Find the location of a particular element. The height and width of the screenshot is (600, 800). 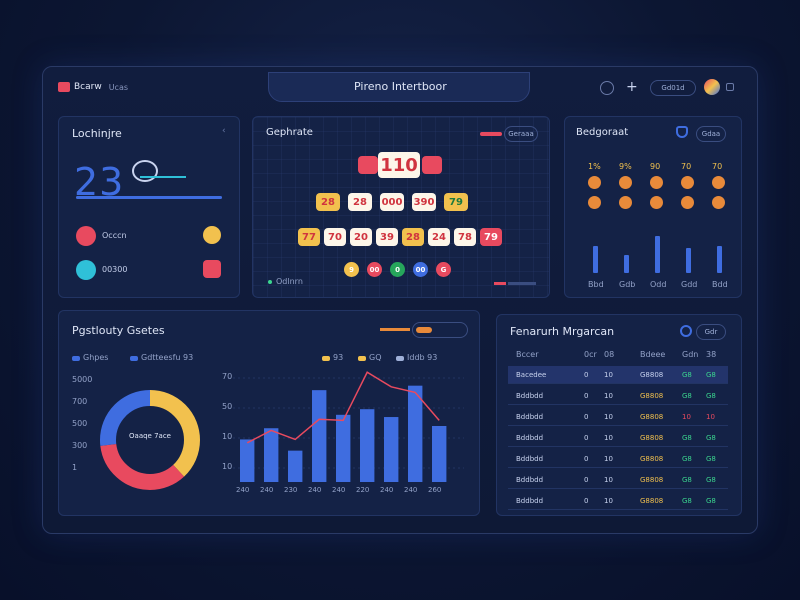

chip-row2-item: 70 is located at coordinates (335, 237).